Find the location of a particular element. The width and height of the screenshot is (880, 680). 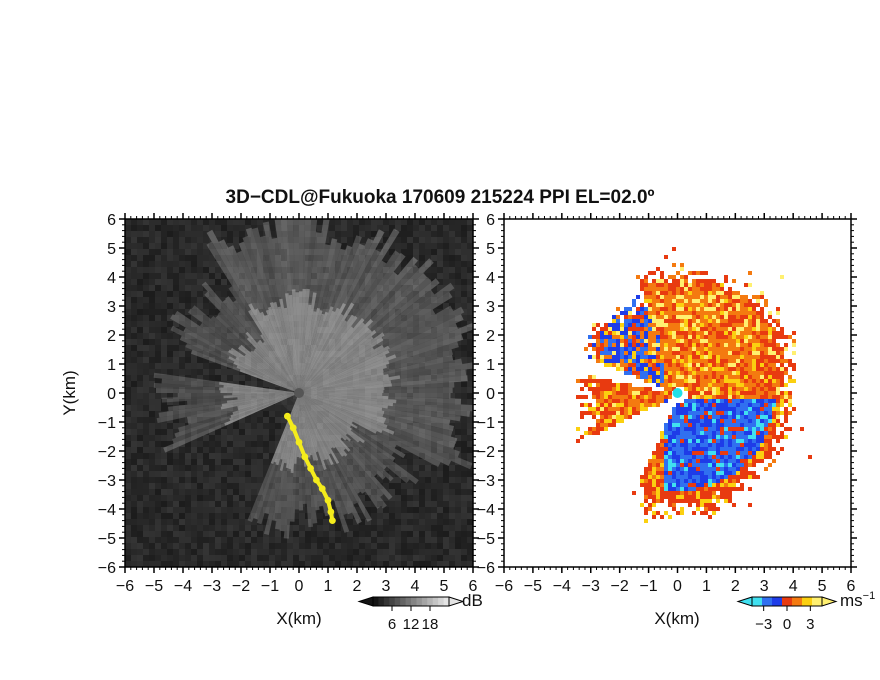

intensity-colorbar-unit: dB is located at coordinates (472, 600).